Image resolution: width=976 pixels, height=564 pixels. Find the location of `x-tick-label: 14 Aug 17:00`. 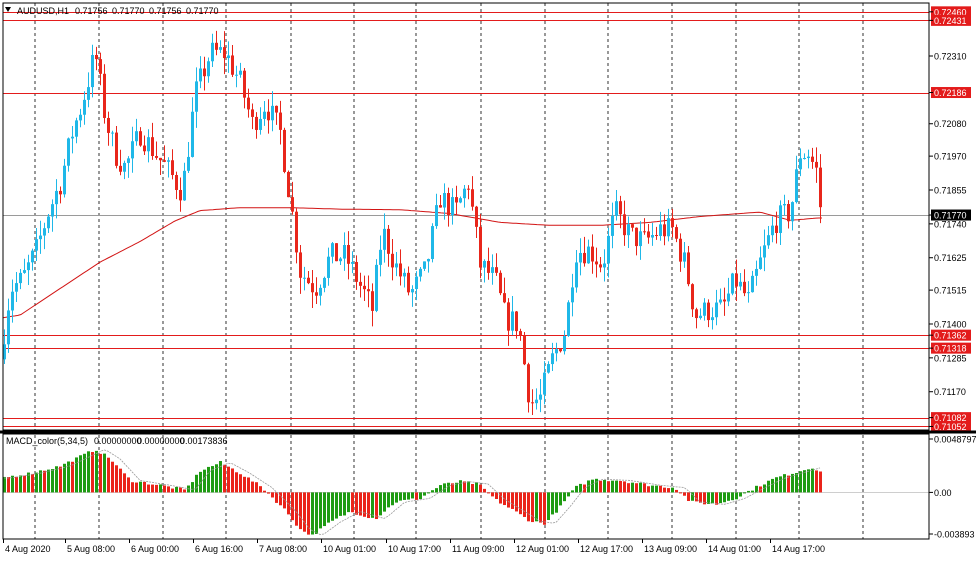

x-tick-label: 14 Aug 17:00 is located at coordinates (798, 549).